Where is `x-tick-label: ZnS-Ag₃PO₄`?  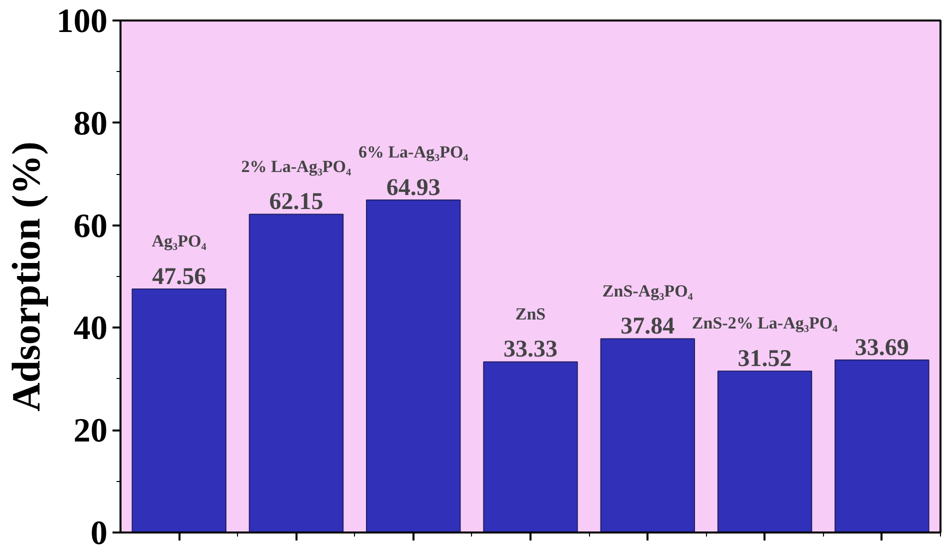 x-tick-label: ZnS-Ag₃PO₄ is located at coordinates (647, 290).